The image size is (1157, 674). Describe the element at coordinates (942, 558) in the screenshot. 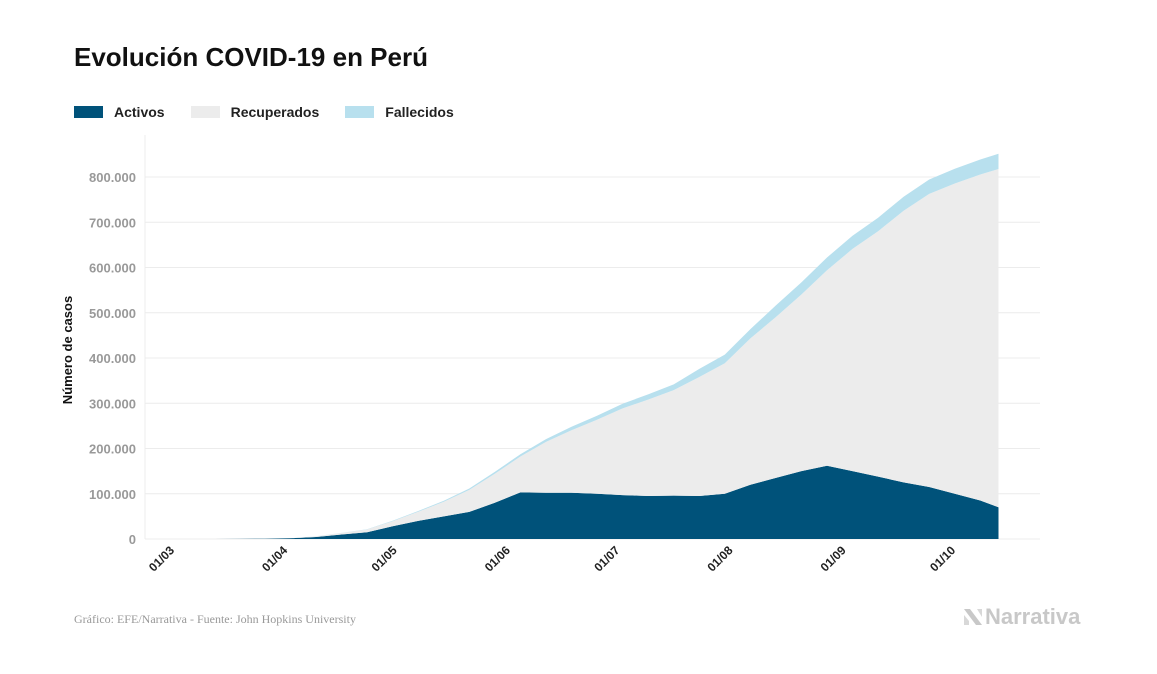

I see `x-tick-label: 01/10` at that location.